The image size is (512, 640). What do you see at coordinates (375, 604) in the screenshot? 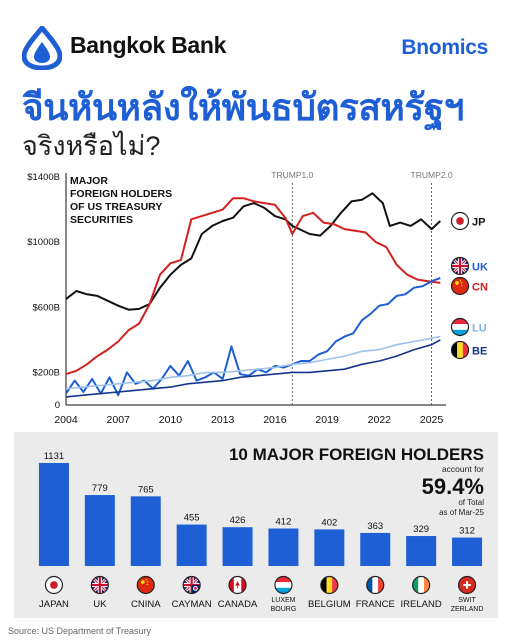
I see `bar-category-label: FRANCE` at bounding box center [375, 604].